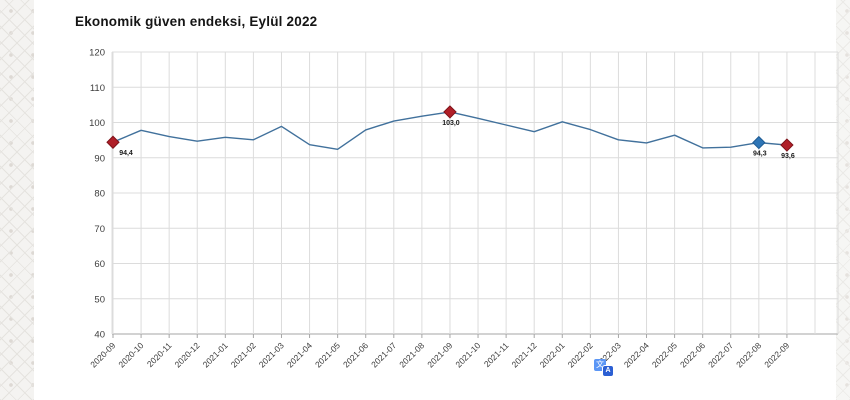  I want to click on x-tick-label: 2021-05, so click(327, 354).